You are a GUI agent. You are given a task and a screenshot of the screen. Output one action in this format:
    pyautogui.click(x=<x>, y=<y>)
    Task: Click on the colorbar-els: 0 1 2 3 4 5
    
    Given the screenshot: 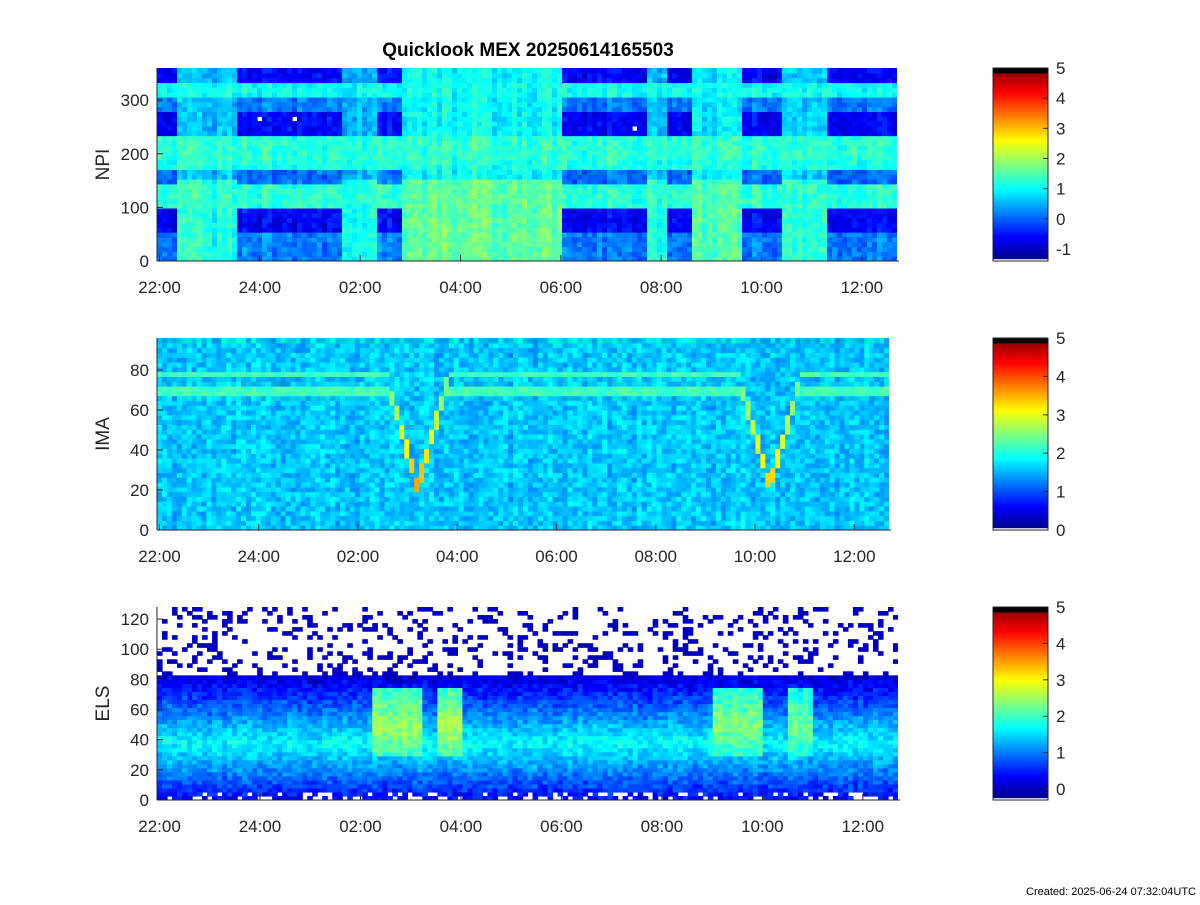 What is the action you would take?
    pyautogui.click(x=1029, y=699)
    